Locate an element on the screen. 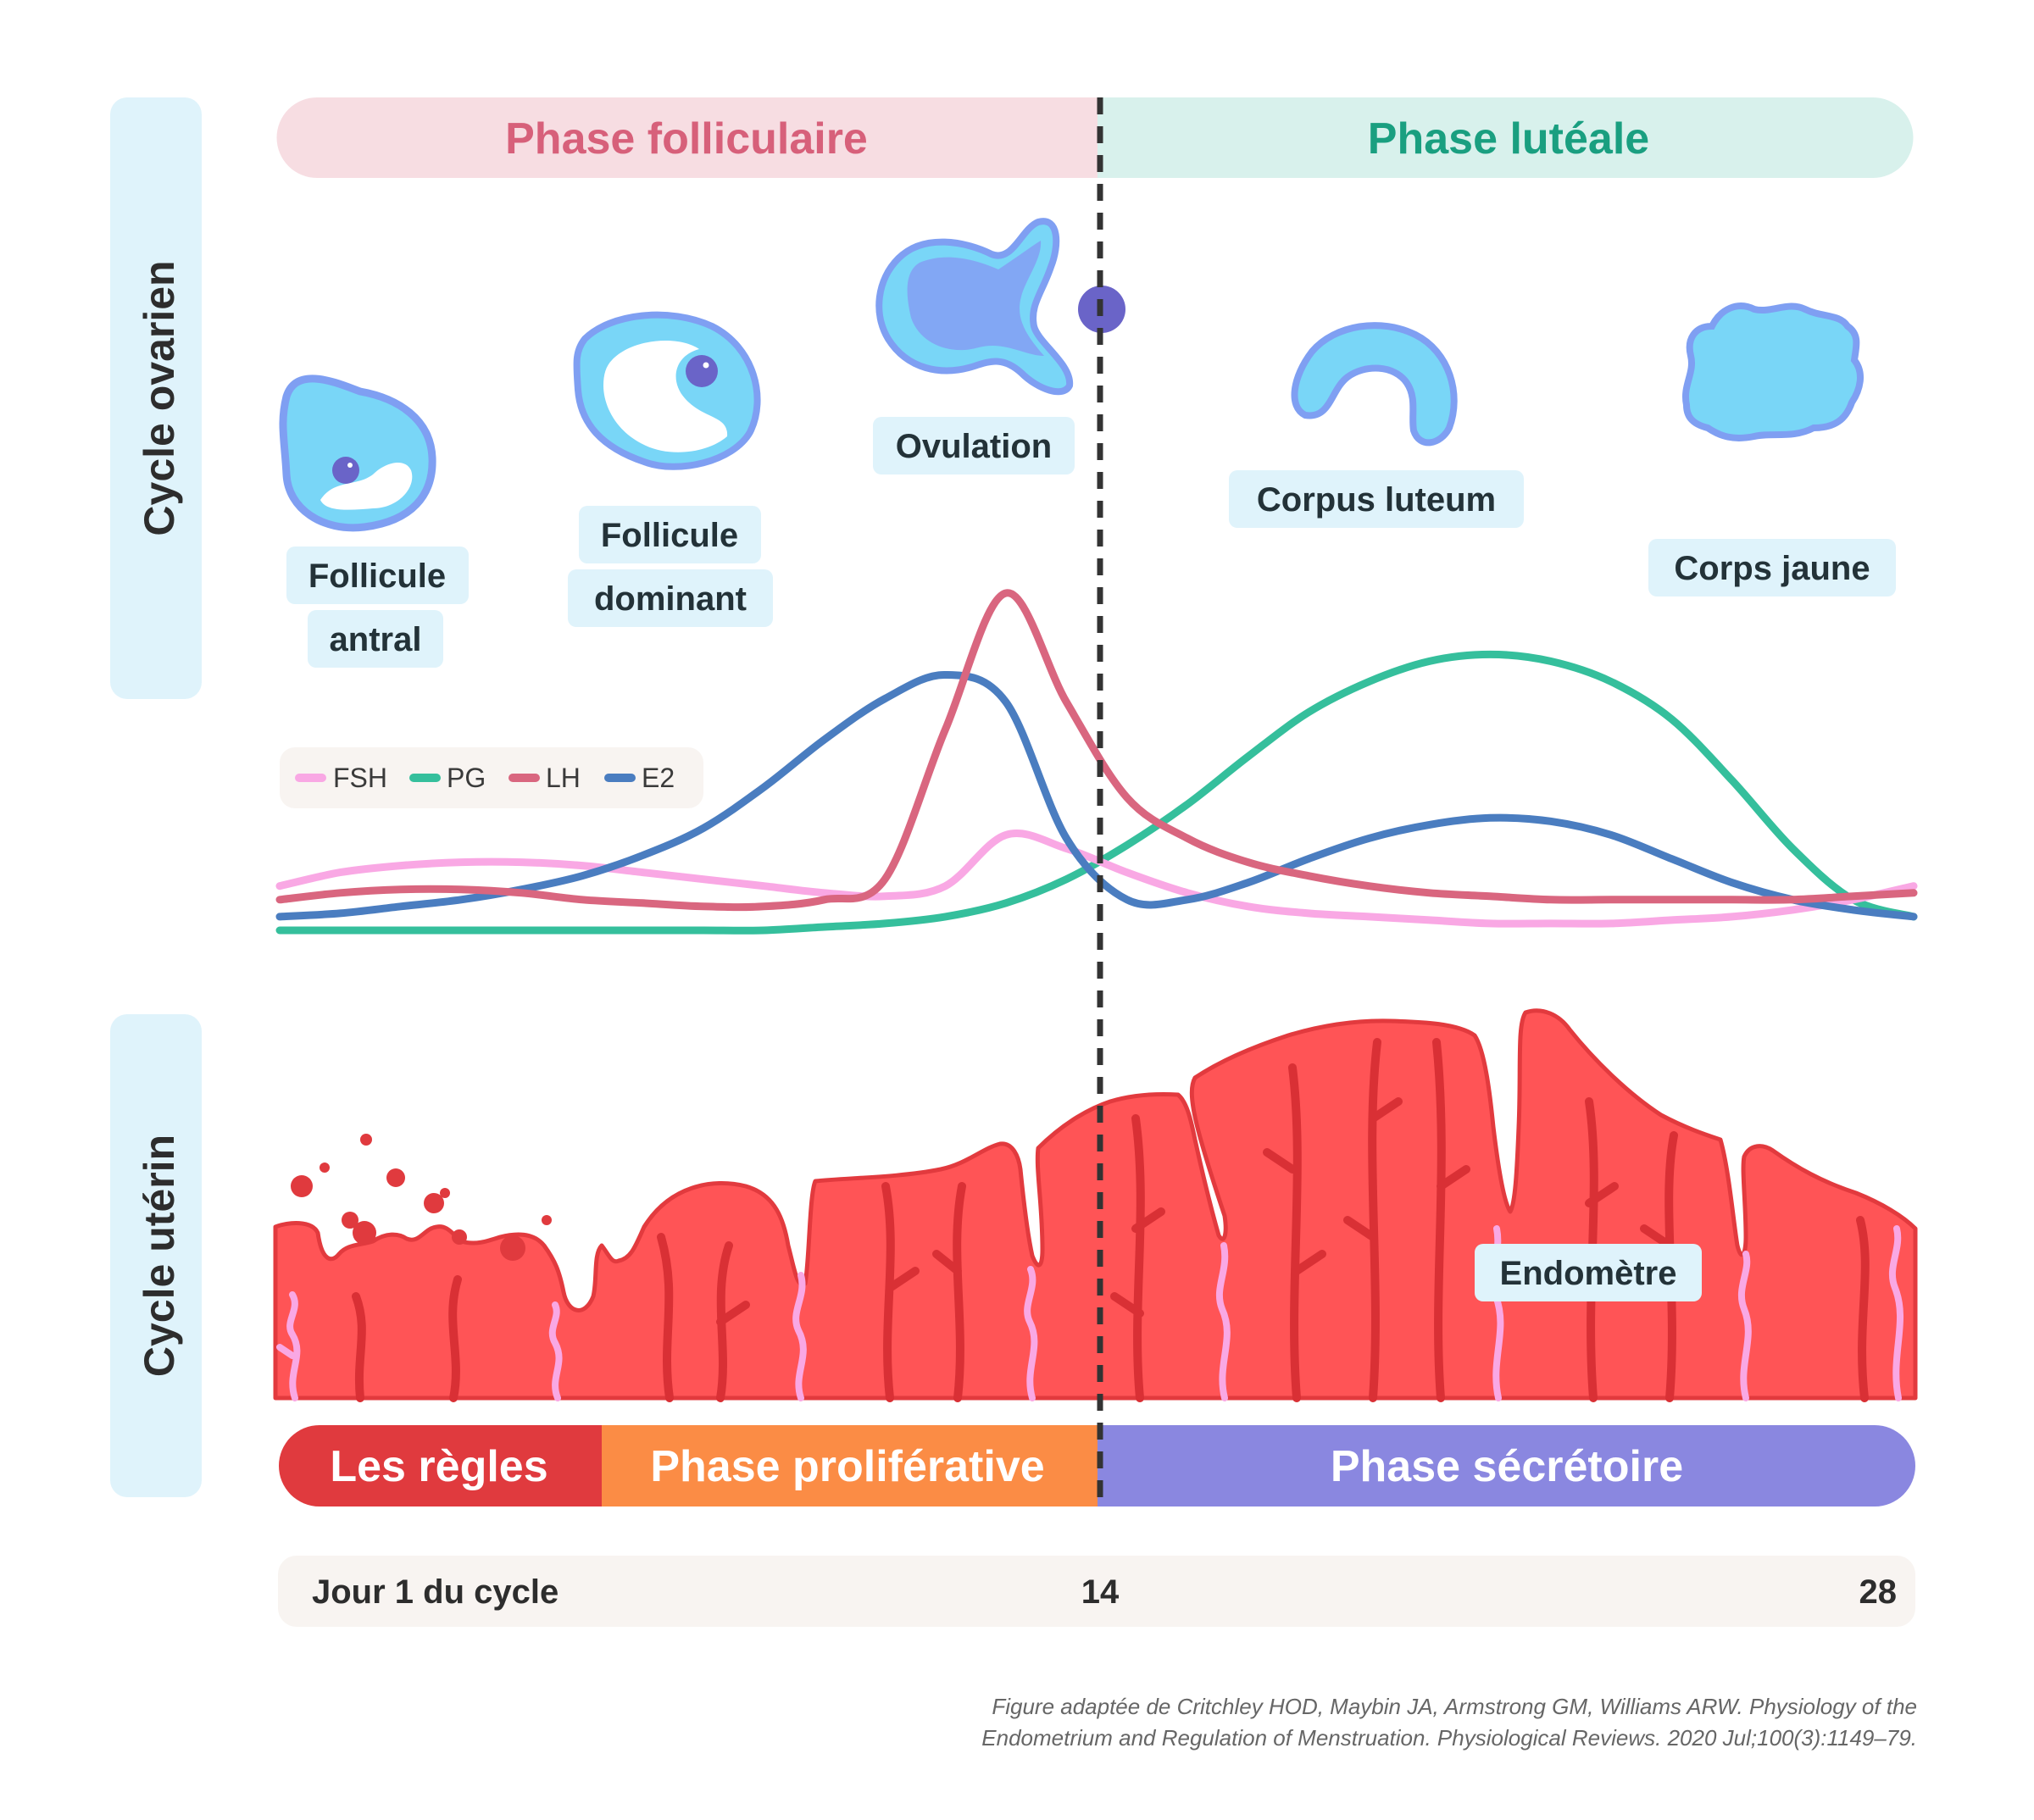 The image size is (2034, 1820). timeline-end-label: 28 is located at coordinates (1878, 1592).